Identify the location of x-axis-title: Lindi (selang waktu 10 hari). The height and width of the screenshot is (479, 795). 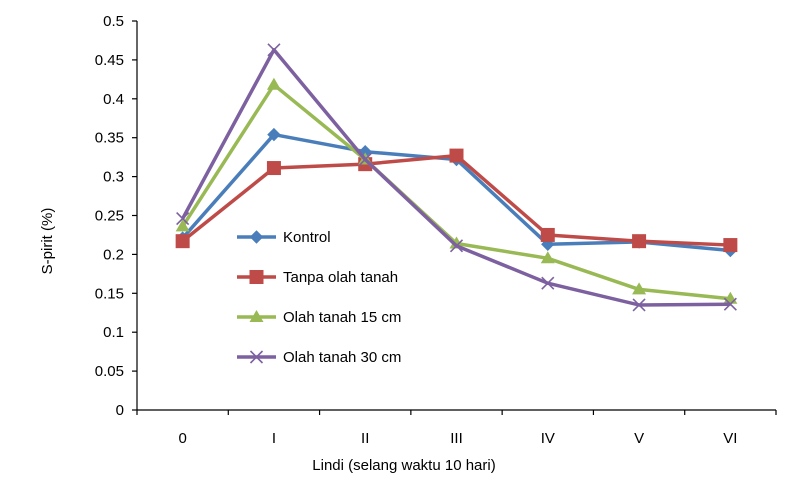
(403, 465).